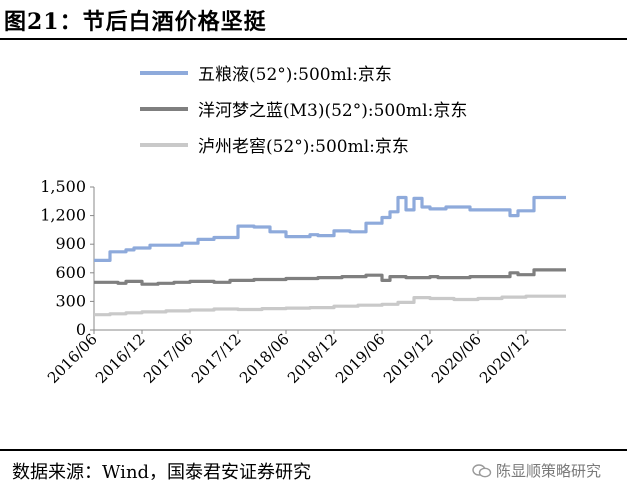 The width and height of the screenshot is (627, 498). What do you see at coordinates (216, 358) in the screenshot?
I see `x-tick-label: 2017/12` at bounding box center [216, 358].